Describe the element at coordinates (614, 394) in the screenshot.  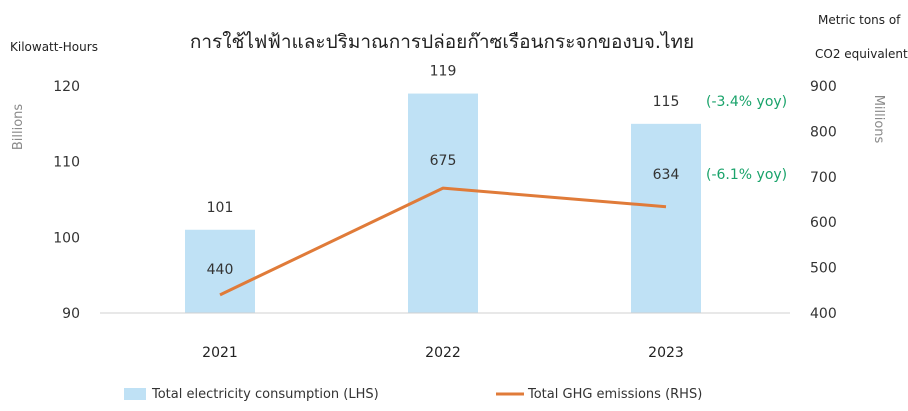
I see `legend-label-ghg: Total GHG emissions (RHS)` at that location.